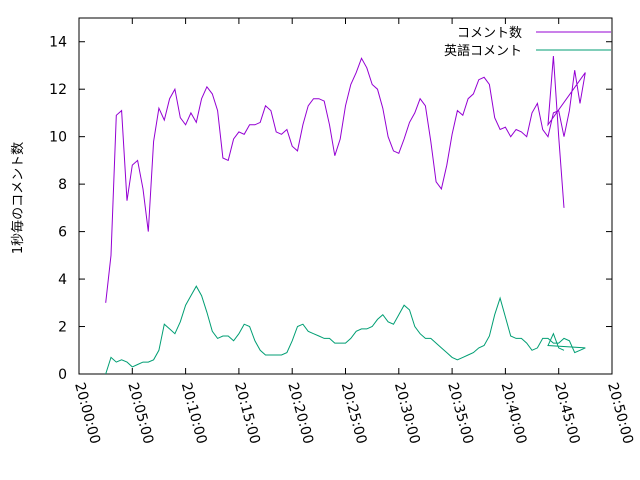  What do you see at coordinates (483, 51) in the screenshot?
I see `legend-label: 英語コメント` at bounding box center [483, 51].